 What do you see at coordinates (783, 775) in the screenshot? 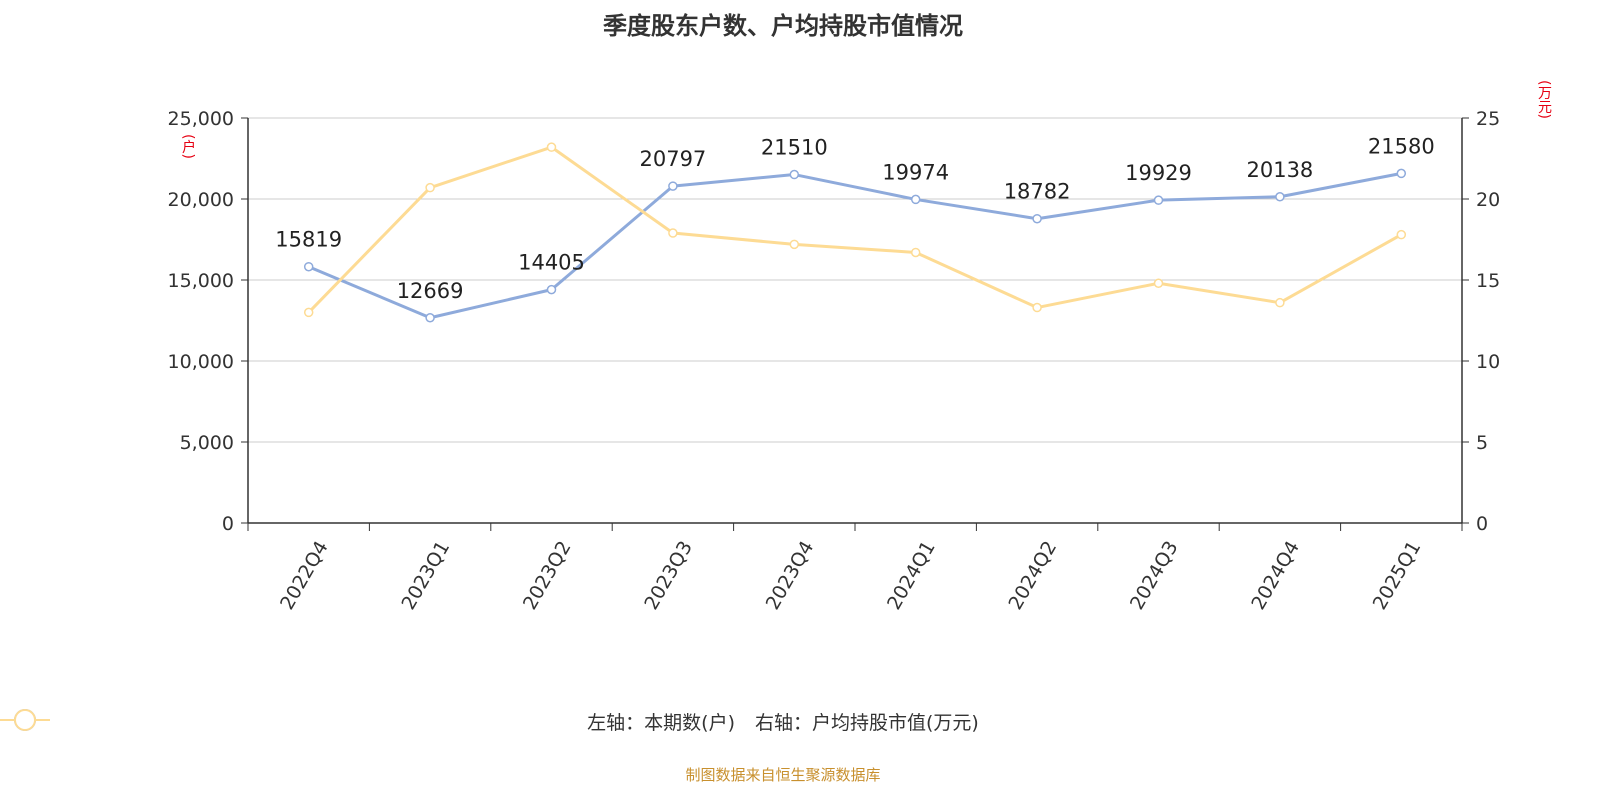
I see `data-source-note: 制图数据来自恒生聚源数据库` at bounding box center [783, 775].